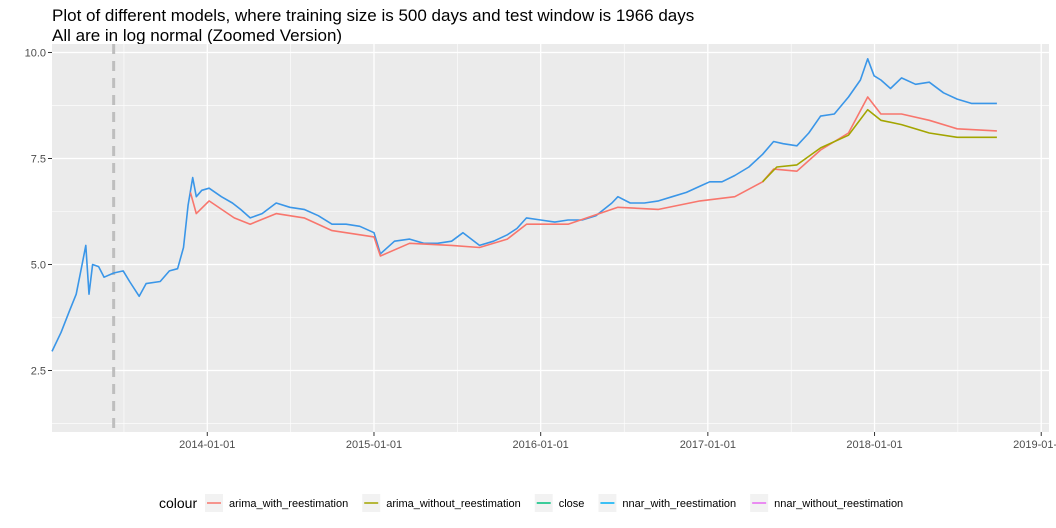  I want to click on series-line-arima_without_reestimation, so click(879, 145).